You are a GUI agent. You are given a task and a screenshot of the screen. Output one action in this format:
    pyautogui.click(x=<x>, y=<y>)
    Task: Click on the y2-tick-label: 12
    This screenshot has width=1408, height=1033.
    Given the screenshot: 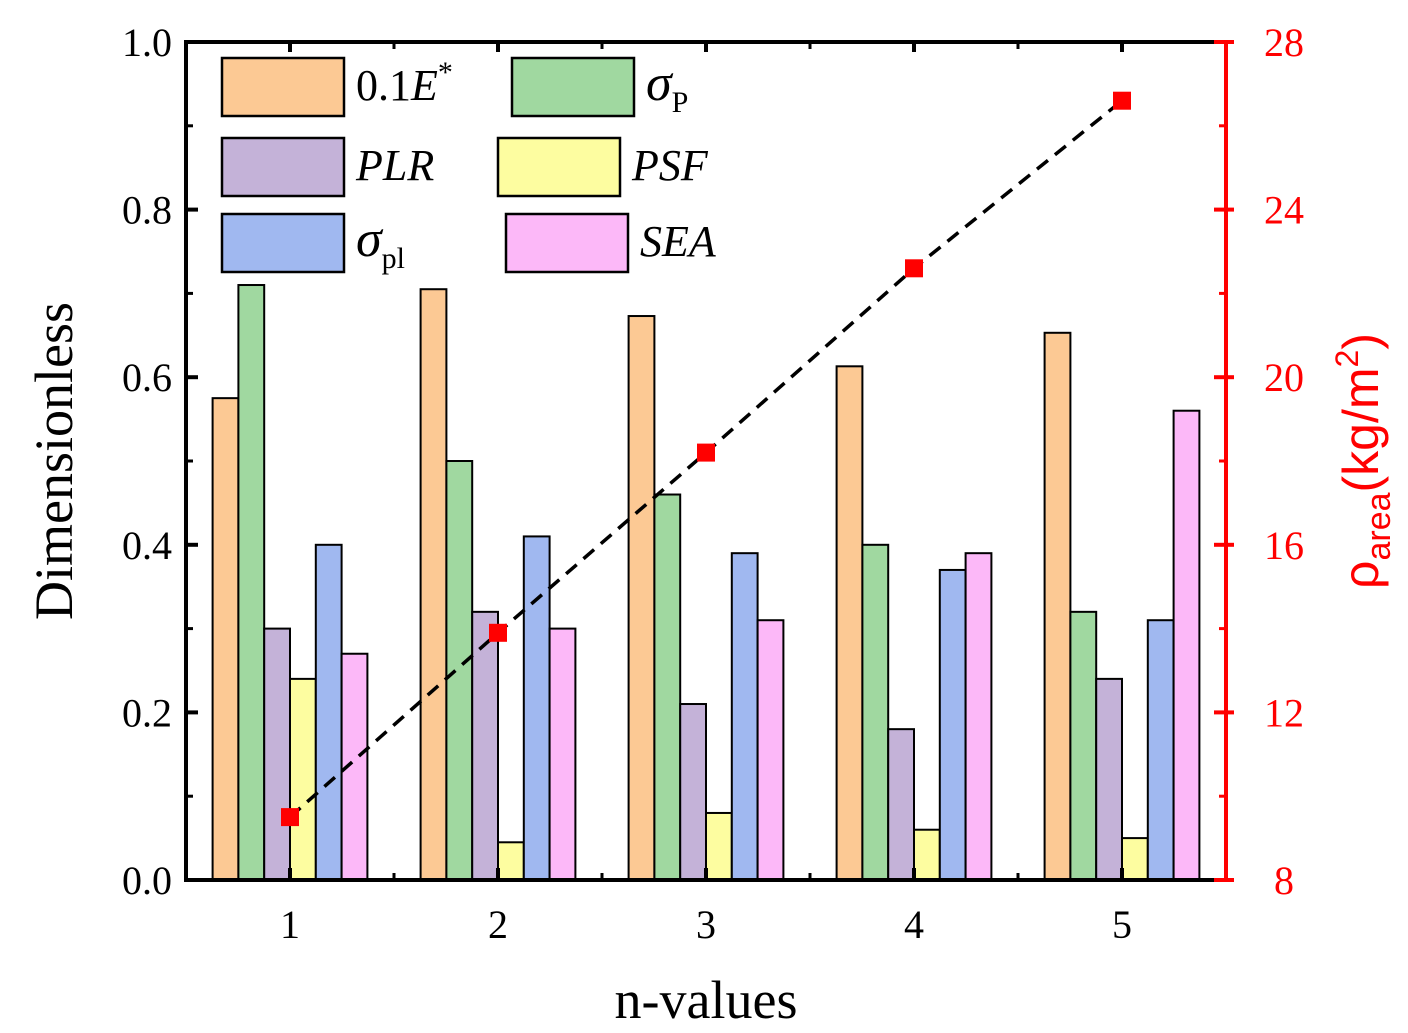 What is the action you would take?
    pyautogui.click(x=1284, y=712)
    